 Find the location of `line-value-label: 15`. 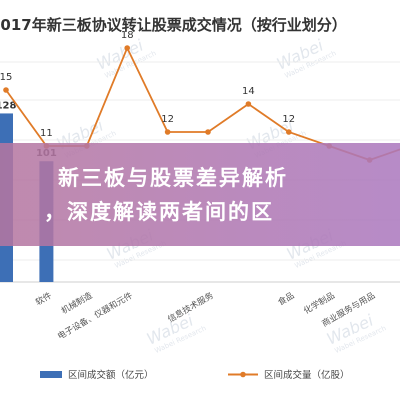

line-value-label: 15 is located at coordinates (6, 77).